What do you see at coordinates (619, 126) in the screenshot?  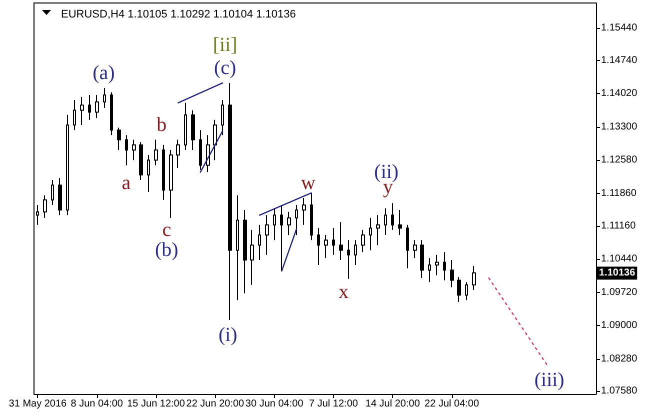 I see `y-tick-label: 1.13300` at bounding box center [619, 126].